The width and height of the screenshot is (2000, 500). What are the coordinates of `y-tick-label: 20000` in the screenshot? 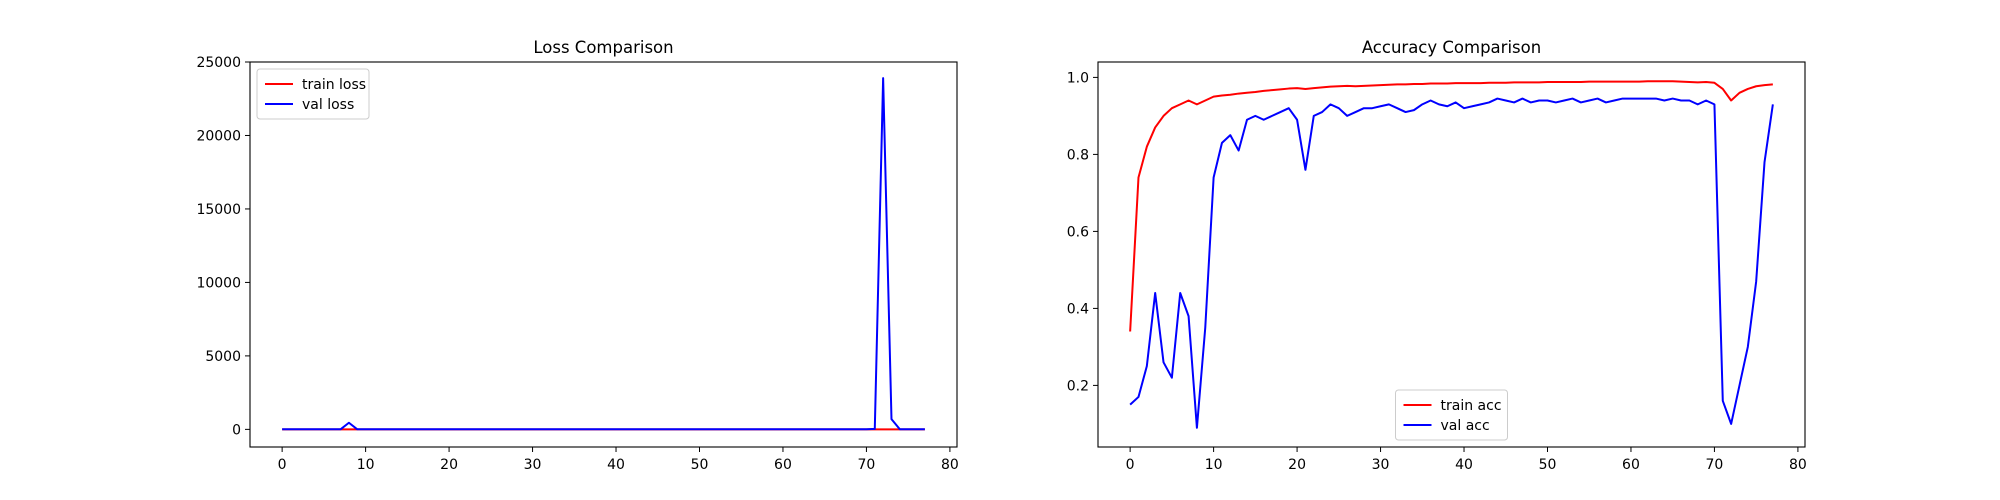 It's located at (218, 136).